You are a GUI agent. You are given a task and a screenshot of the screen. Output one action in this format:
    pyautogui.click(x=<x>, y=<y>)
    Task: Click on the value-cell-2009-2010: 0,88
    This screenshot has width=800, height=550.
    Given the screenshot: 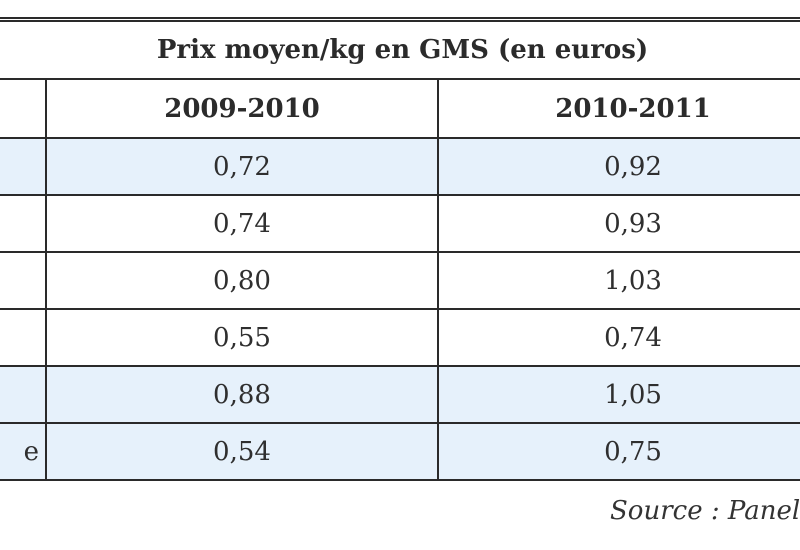 What is the action you would take?
    pyautogui.click(x=242, y=394)
    